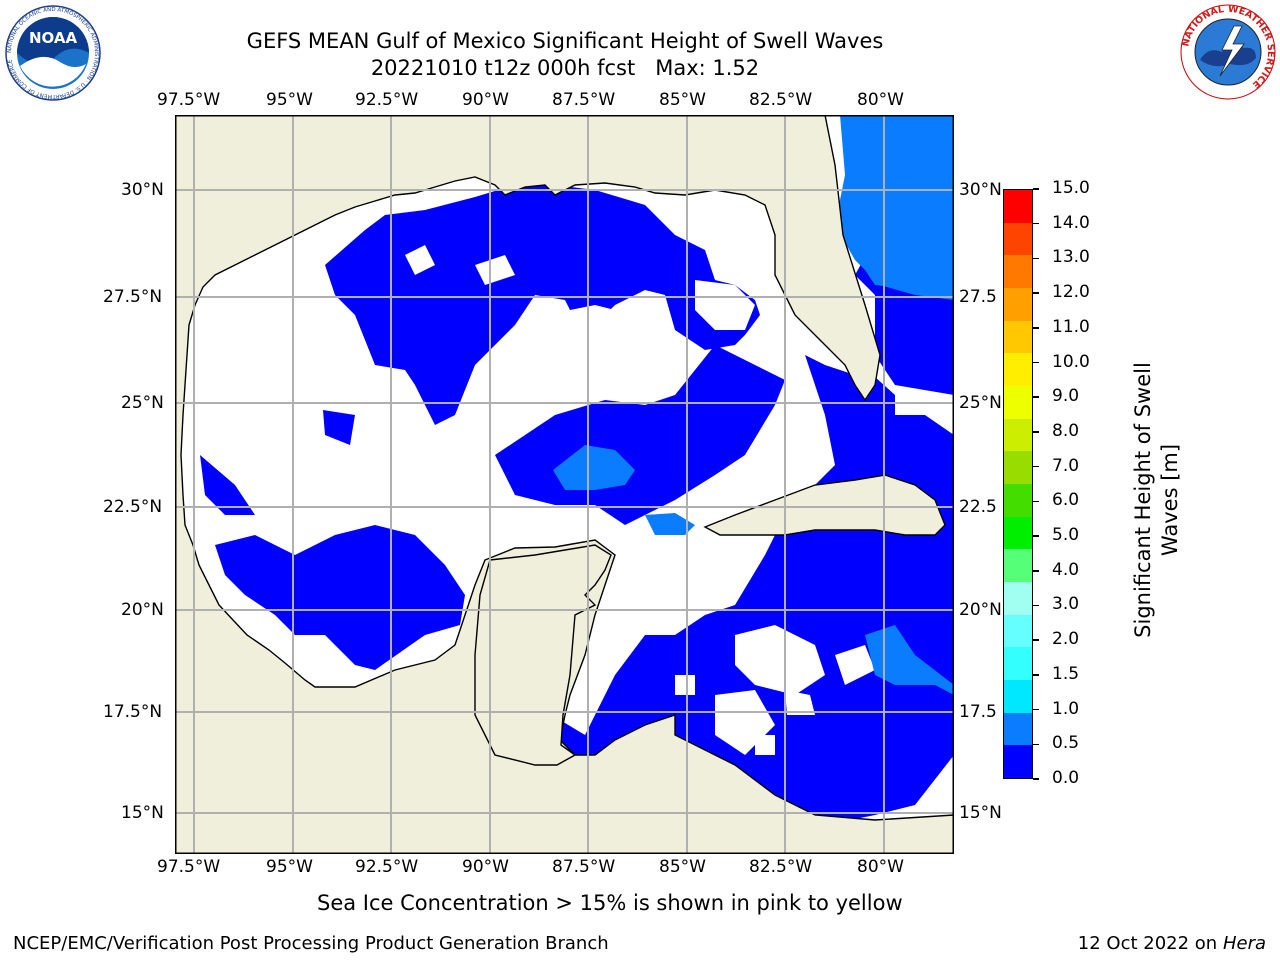 The height and width of the screenshot is (960, 1280). What do you see at coordinates (978, 712) in the screenshot?
I see `lat-label-right: 17.5` at bounding box center [978, 712].